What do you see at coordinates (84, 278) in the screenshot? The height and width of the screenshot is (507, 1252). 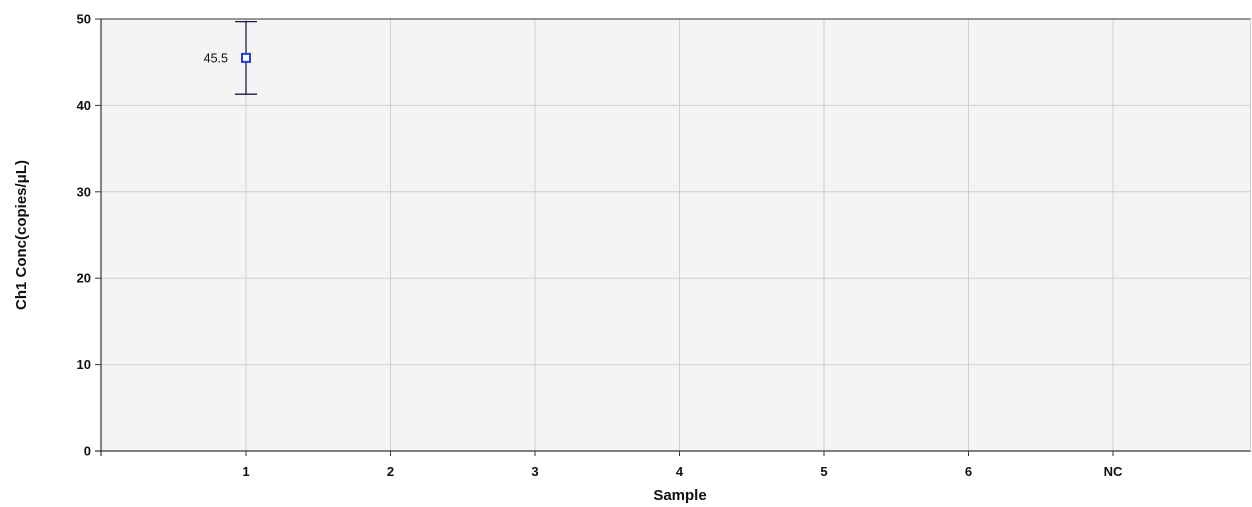 I see `y-tick-label: 20` at bounding box center [84, 278].